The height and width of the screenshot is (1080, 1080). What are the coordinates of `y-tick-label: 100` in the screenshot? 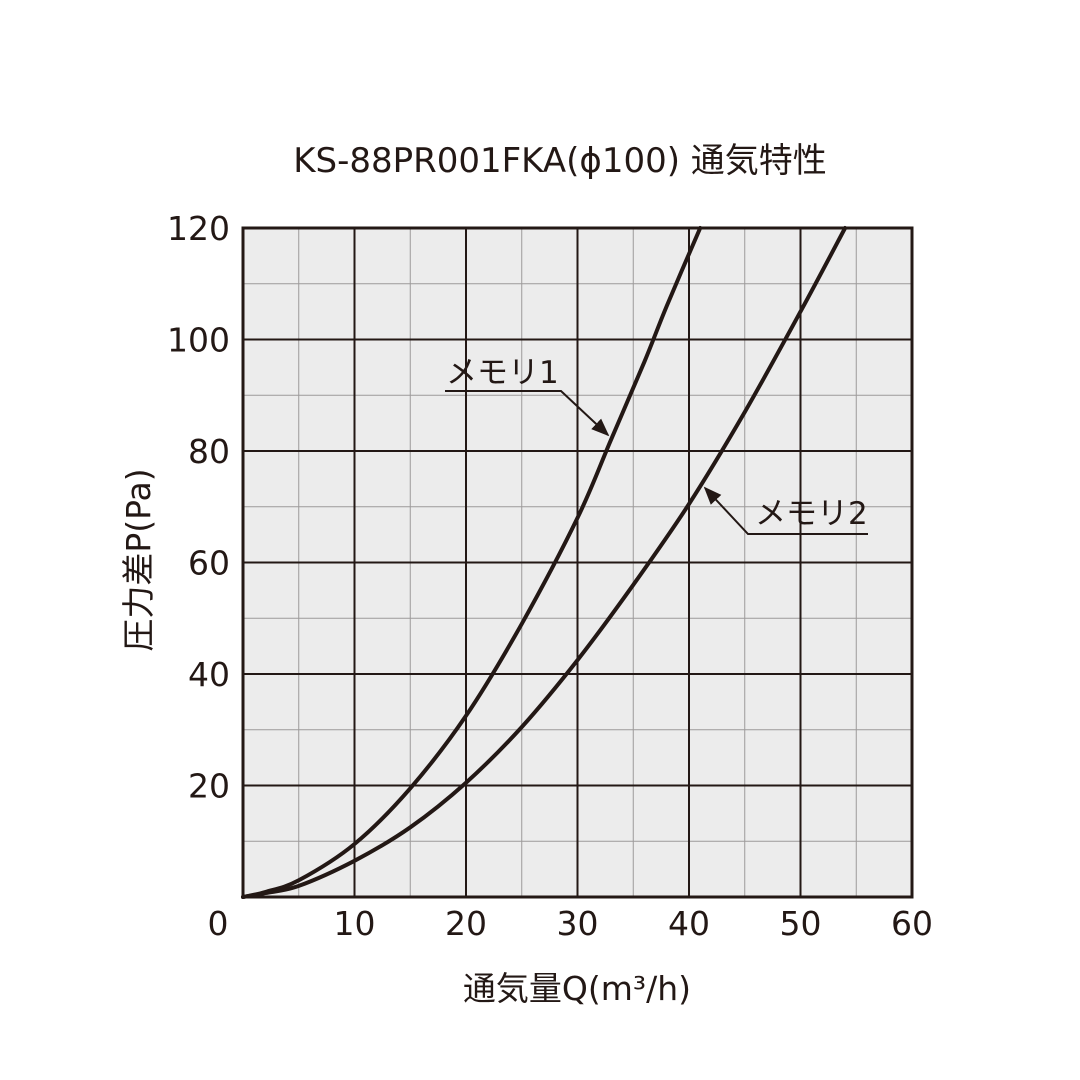 It's located at (198, 340).